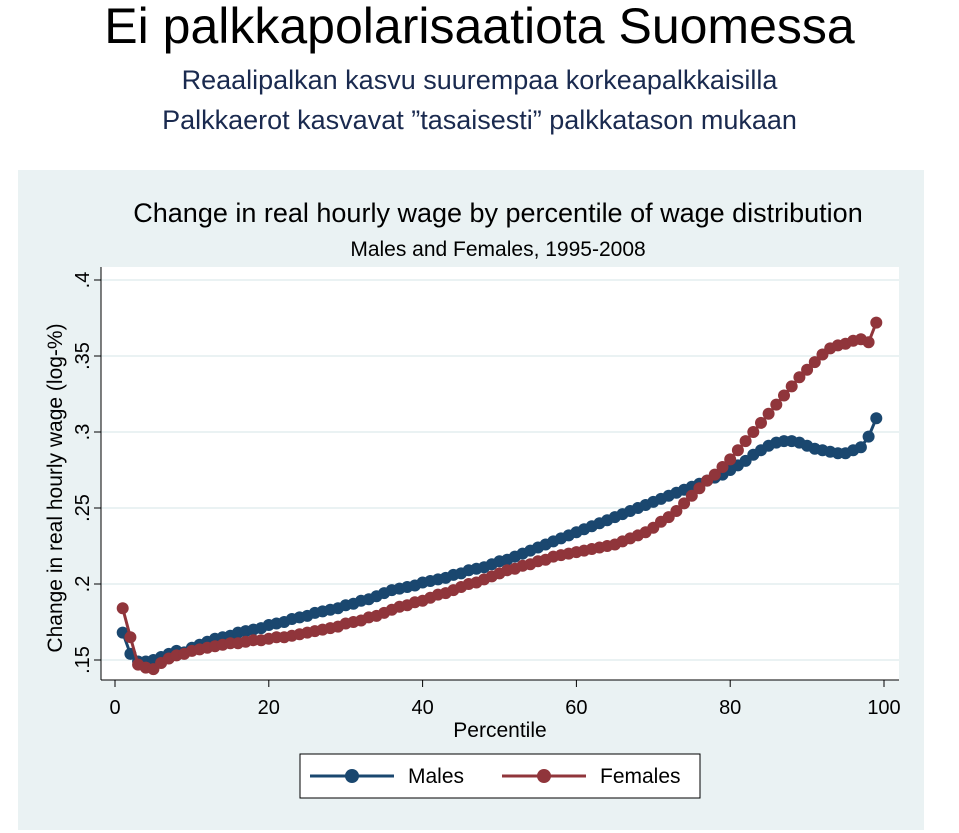  What do you see at coordinates (505, 699) in the screenshot?
I see `x-axis-ticks: 0 20 40 60 80 100` at bounding box center [505, 699].